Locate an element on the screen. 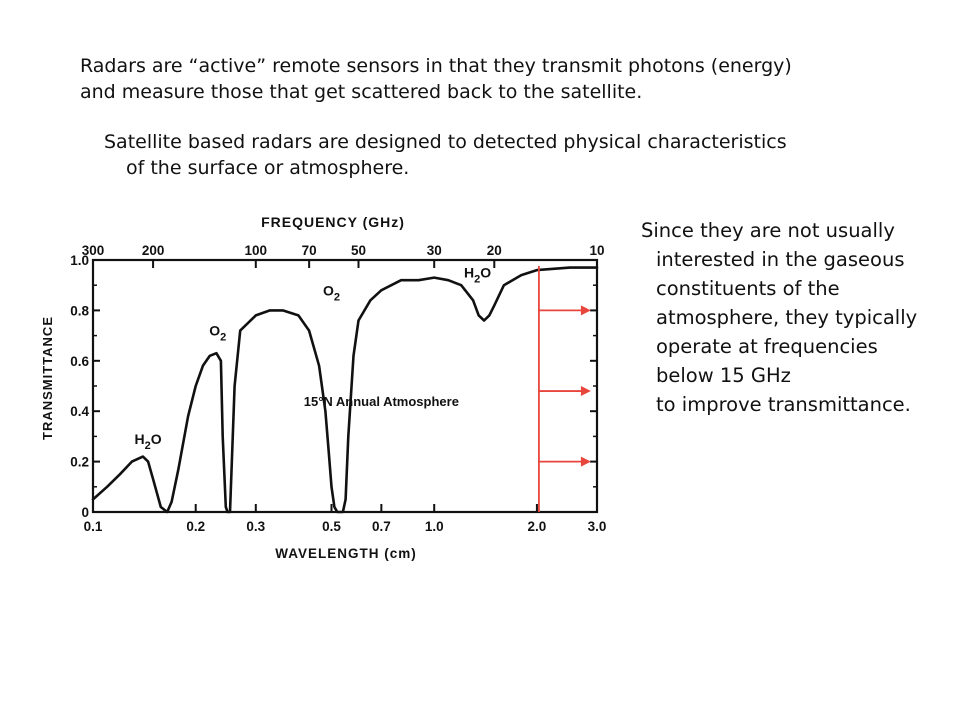  side-line-6: below 15 GHz is located at coordinates (723, 375).